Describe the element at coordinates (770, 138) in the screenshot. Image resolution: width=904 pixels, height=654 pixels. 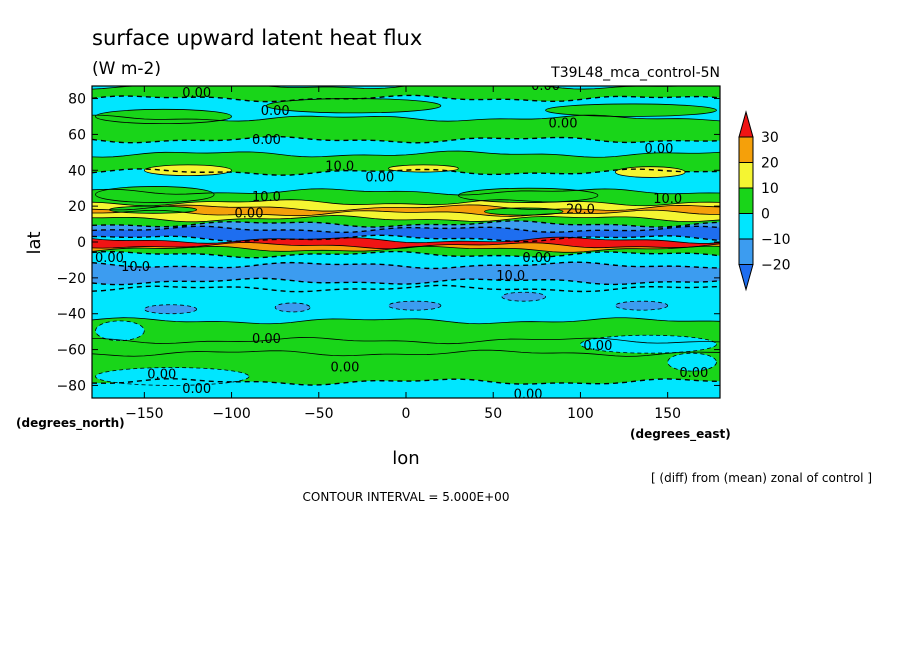
I see `colorbar-level-label: 30` at that location.